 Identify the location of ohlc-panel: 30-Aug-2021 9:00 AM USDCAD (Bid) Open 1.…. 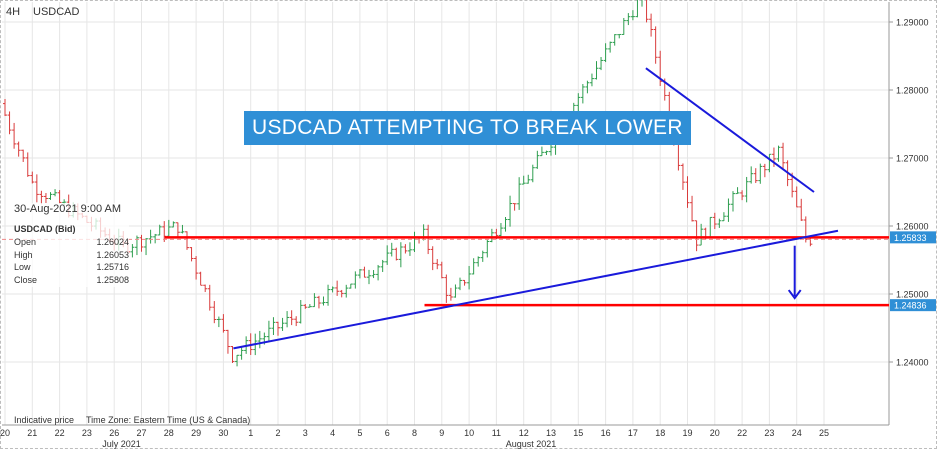
(71, 245).